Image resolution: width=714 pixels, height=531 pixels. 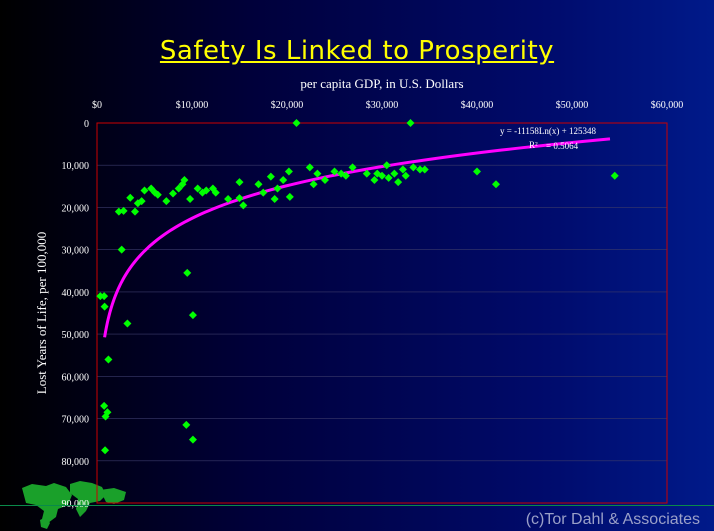 What do you see at coordinates (287, 105) in the screenshot?
I see `x-tick-label: $20,000` at bounding box center [287, 105].